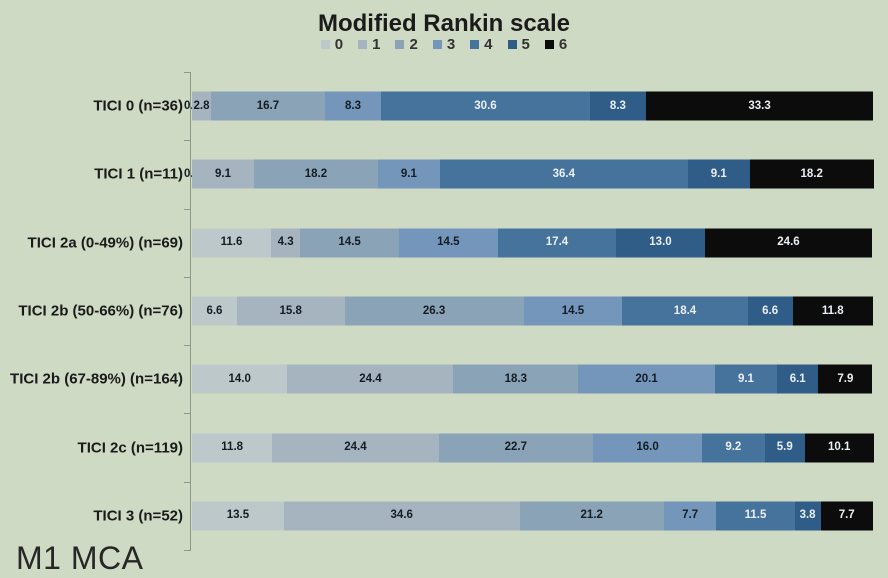 The image size is (888, 578). I want to click on bar-segment-mrs-5: 9.1, so click(718, 174).